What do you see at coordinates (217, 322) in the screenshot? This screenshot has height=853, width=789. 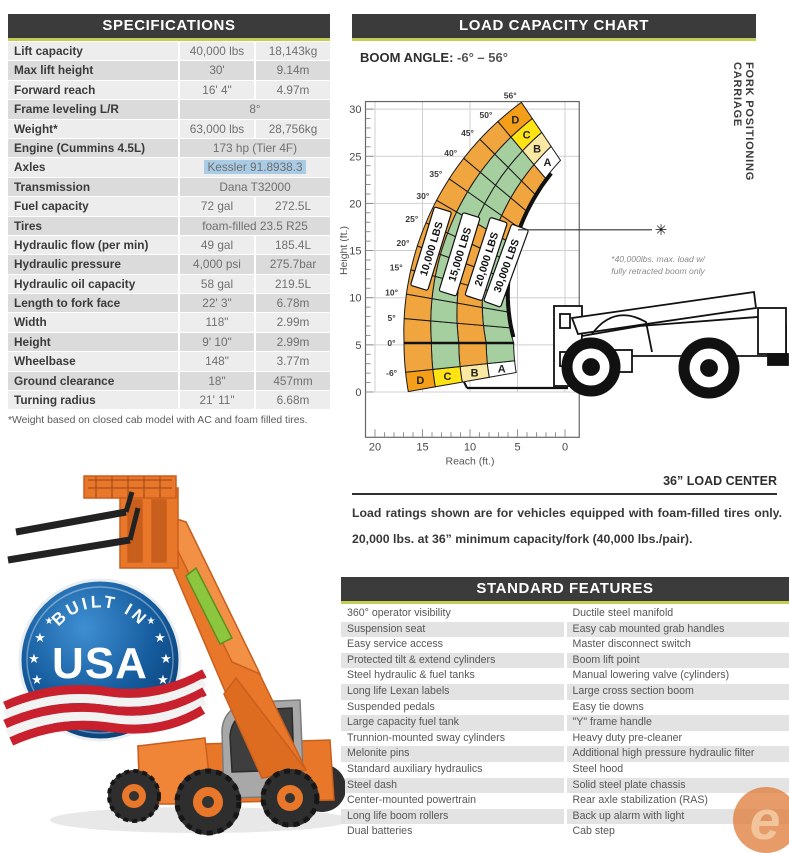 I see `spec-value-us: 118"` at bounding box center [217, 322].